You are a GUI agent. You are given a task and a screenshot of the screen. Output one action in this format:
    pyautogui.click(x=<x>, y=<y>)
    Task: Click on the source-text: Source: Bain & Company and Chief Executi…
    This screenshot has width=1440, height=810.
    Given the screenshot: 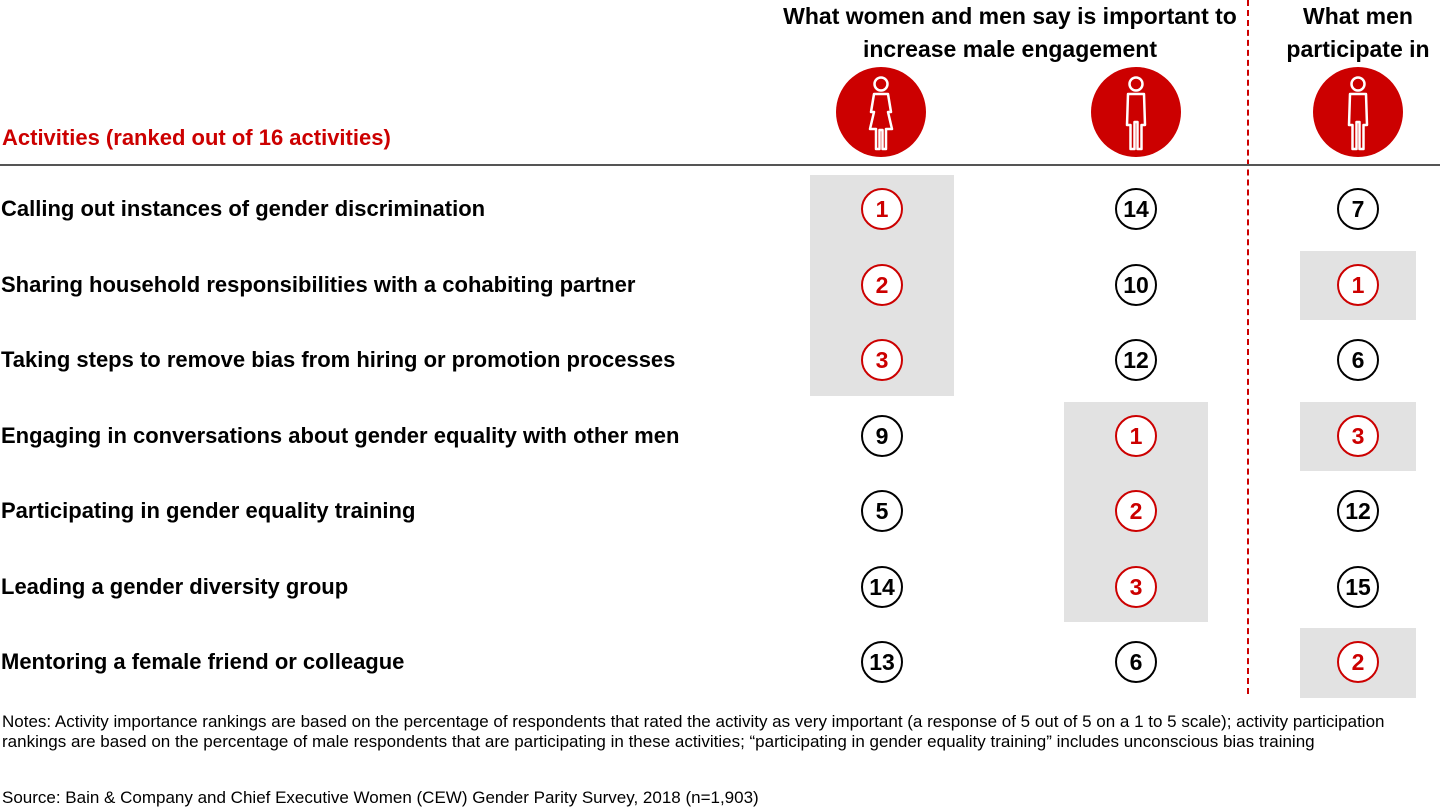 What is the action you would take?
    pyautogui.click(x=380, y=797)
    